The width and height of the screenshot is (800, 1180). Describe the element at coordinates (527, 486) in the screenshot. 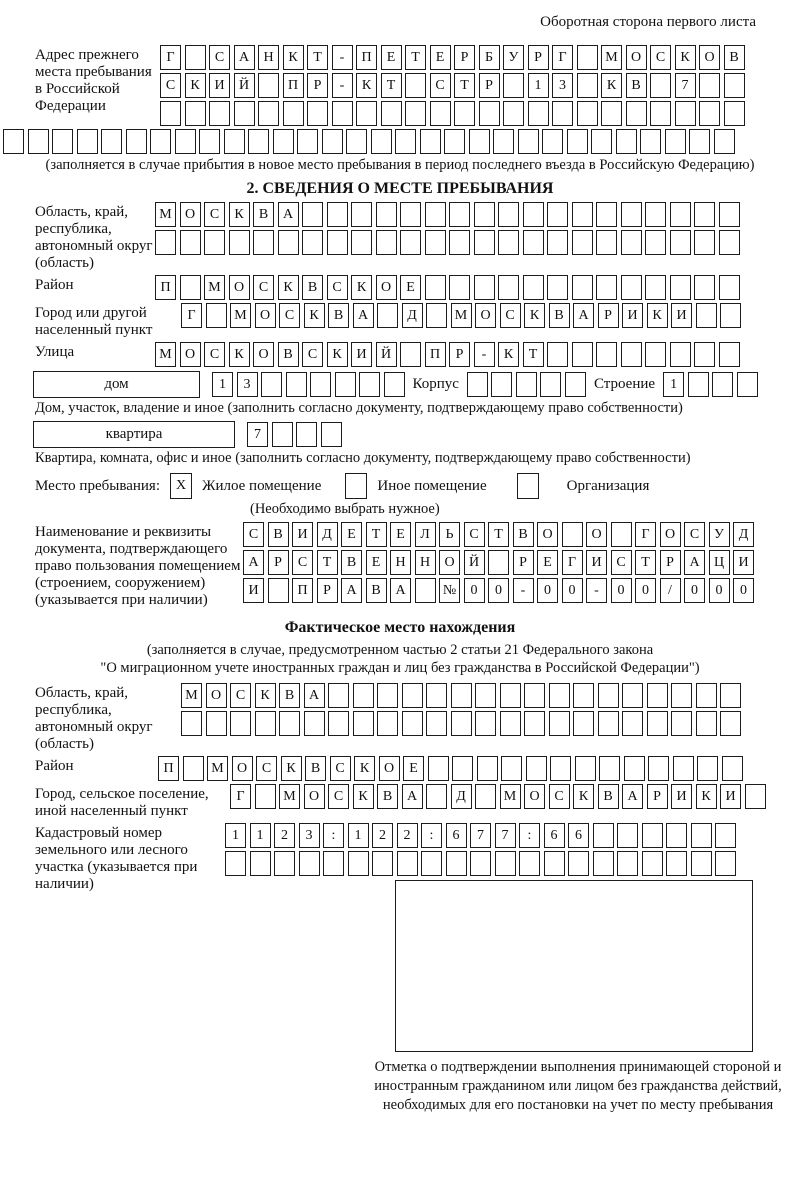

I see `stay-type-checkbox-organization` at that location.